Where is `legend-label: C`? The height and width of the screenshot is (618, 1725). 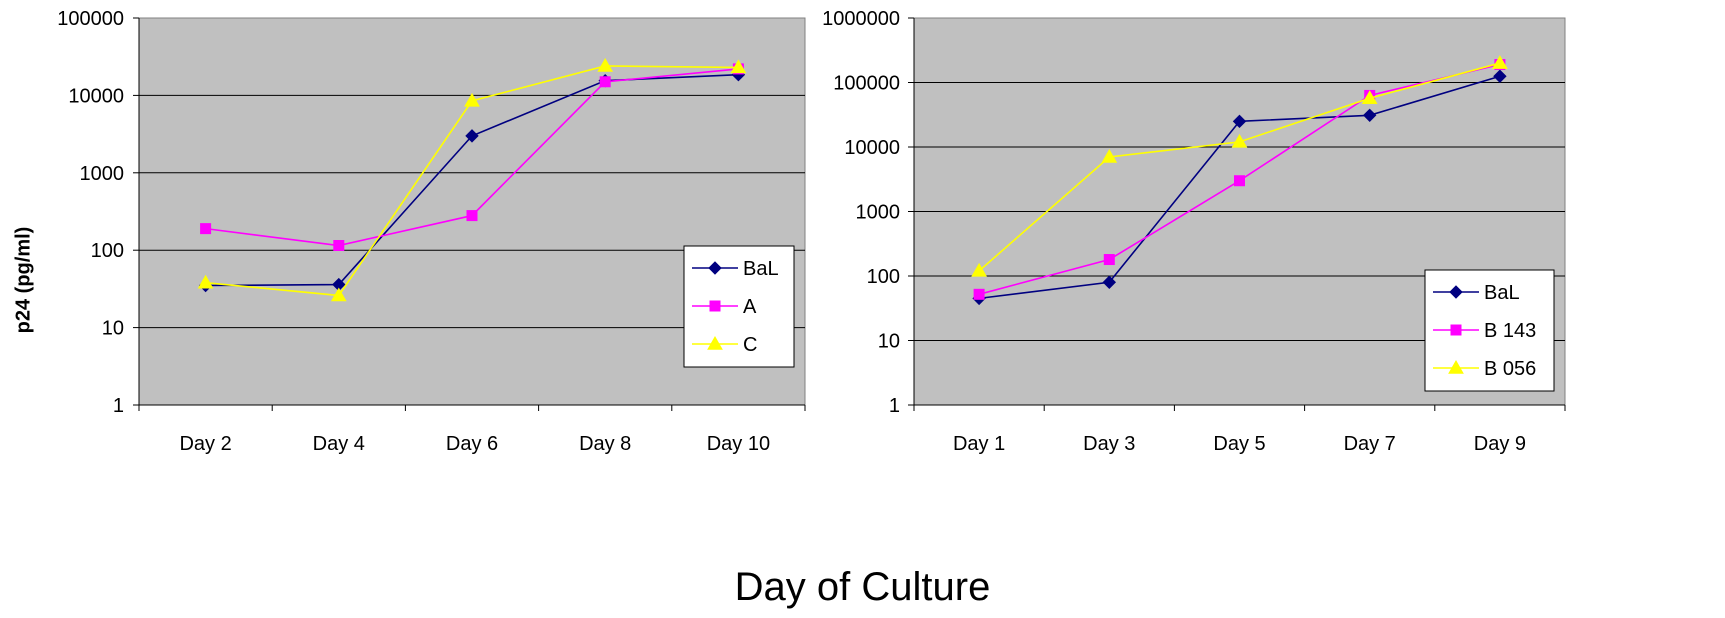
legend-label: C is located at coordinates (750, 345).